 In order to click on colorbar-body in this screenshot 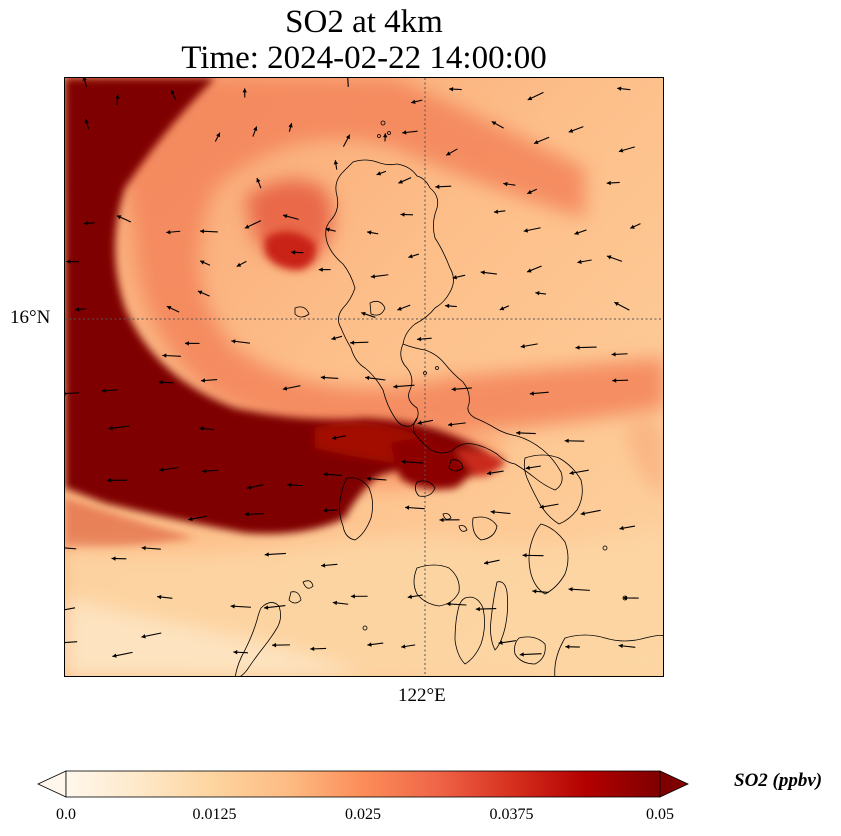, I will do `click(363, 784)`.